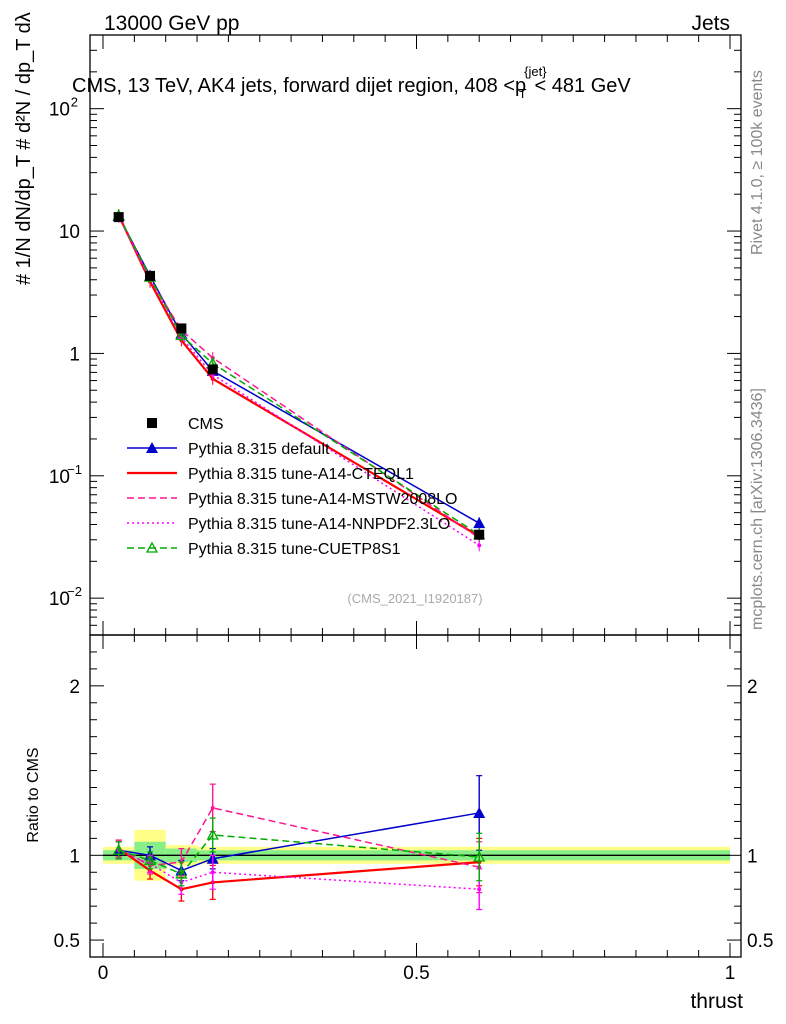  I want to click on chart-title-sup: {jet}, so click(535, 71).